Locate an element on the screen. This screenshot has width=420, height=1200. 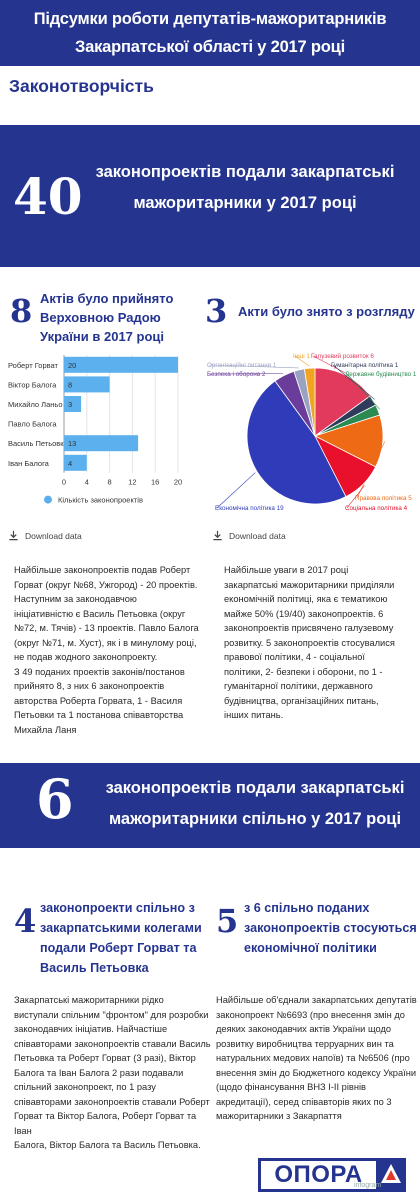
stat-withdrawn-number: 3 is located at coordinates (216, 311).